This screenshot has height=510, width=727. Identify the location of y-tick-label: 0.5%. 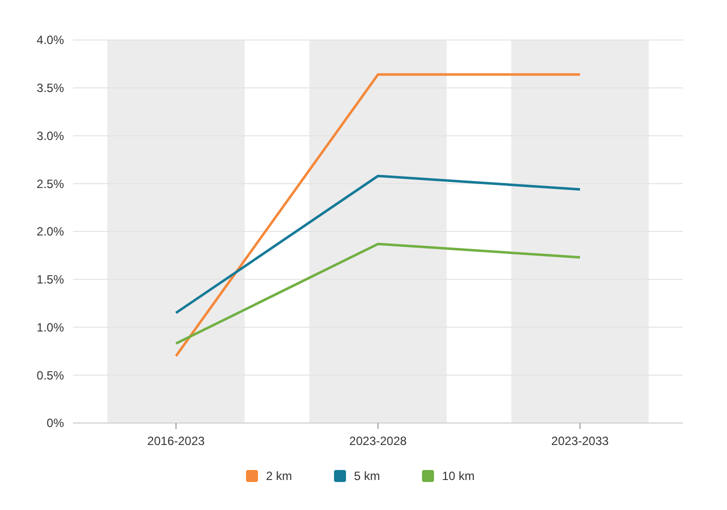
(50, 375).